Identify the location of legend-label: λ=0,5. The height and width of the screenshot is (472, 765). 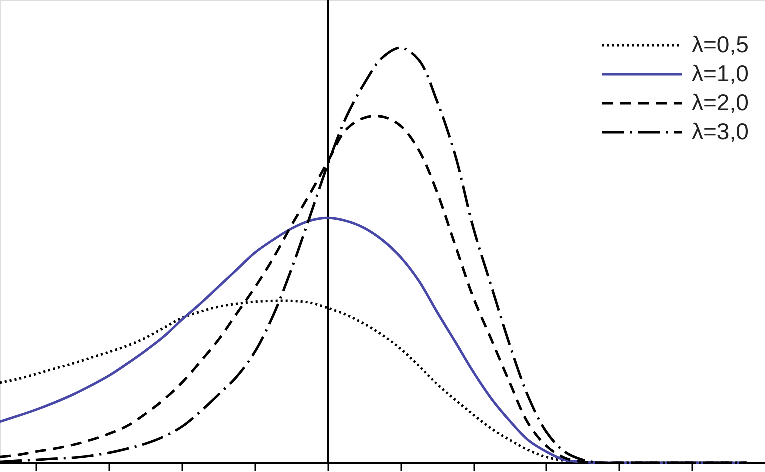
(720, 45).